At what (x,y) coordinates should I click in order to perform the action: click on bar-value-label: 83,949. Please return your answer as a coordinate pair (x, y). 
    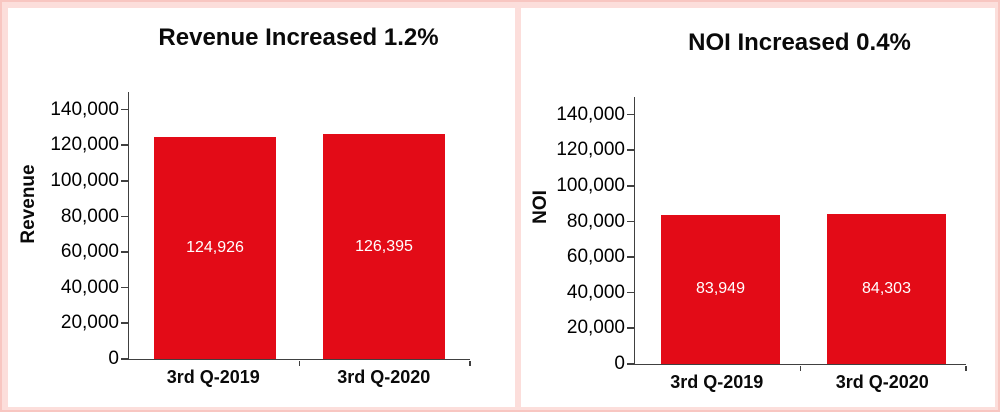
    Looking at the image, I should click on (720, 289).